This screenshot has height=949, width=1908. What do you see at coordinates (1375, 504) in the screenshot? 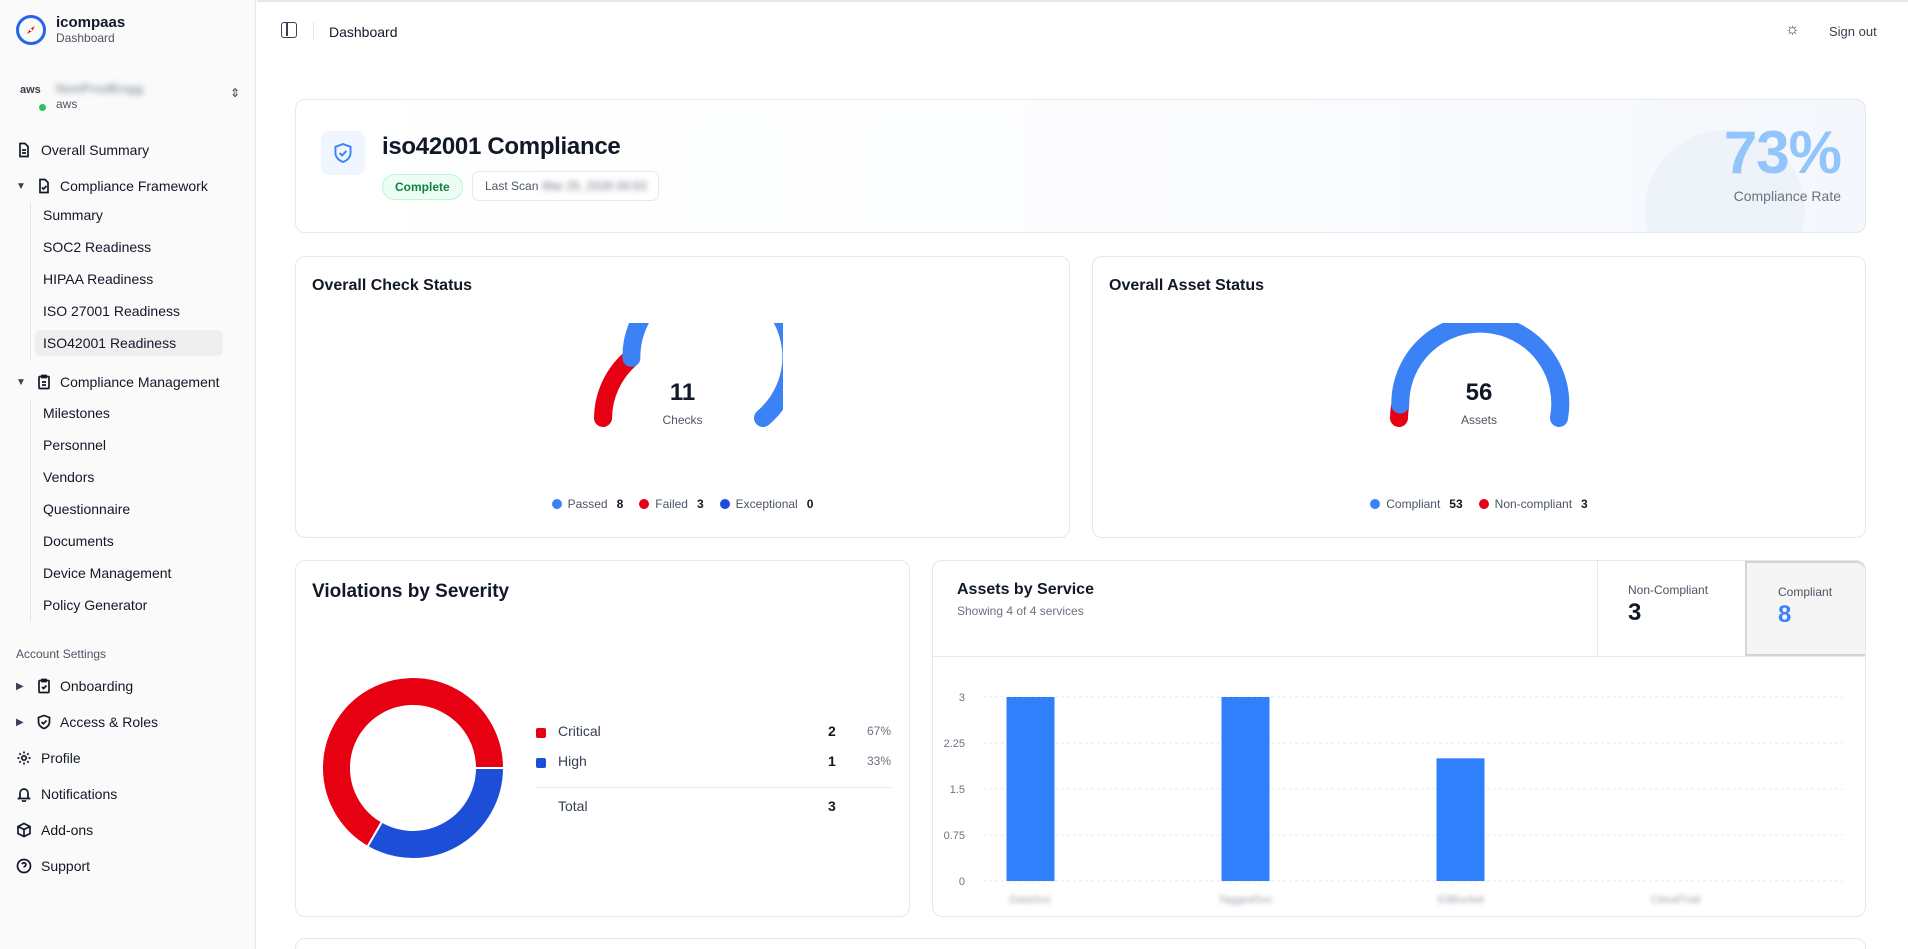
I see `compliant-dot` at bounding box center [1375, 504].